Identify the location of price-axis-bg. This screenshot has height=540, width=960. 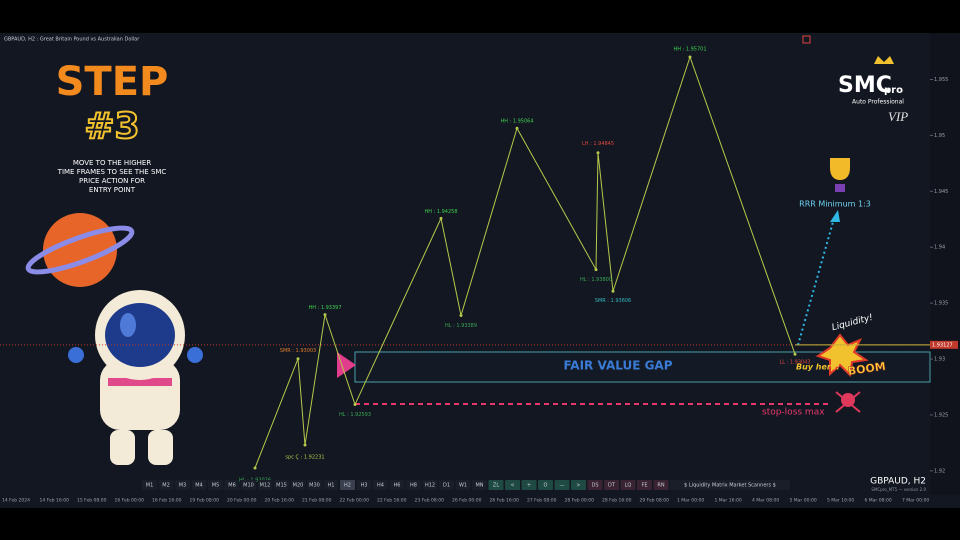
(945, 264).